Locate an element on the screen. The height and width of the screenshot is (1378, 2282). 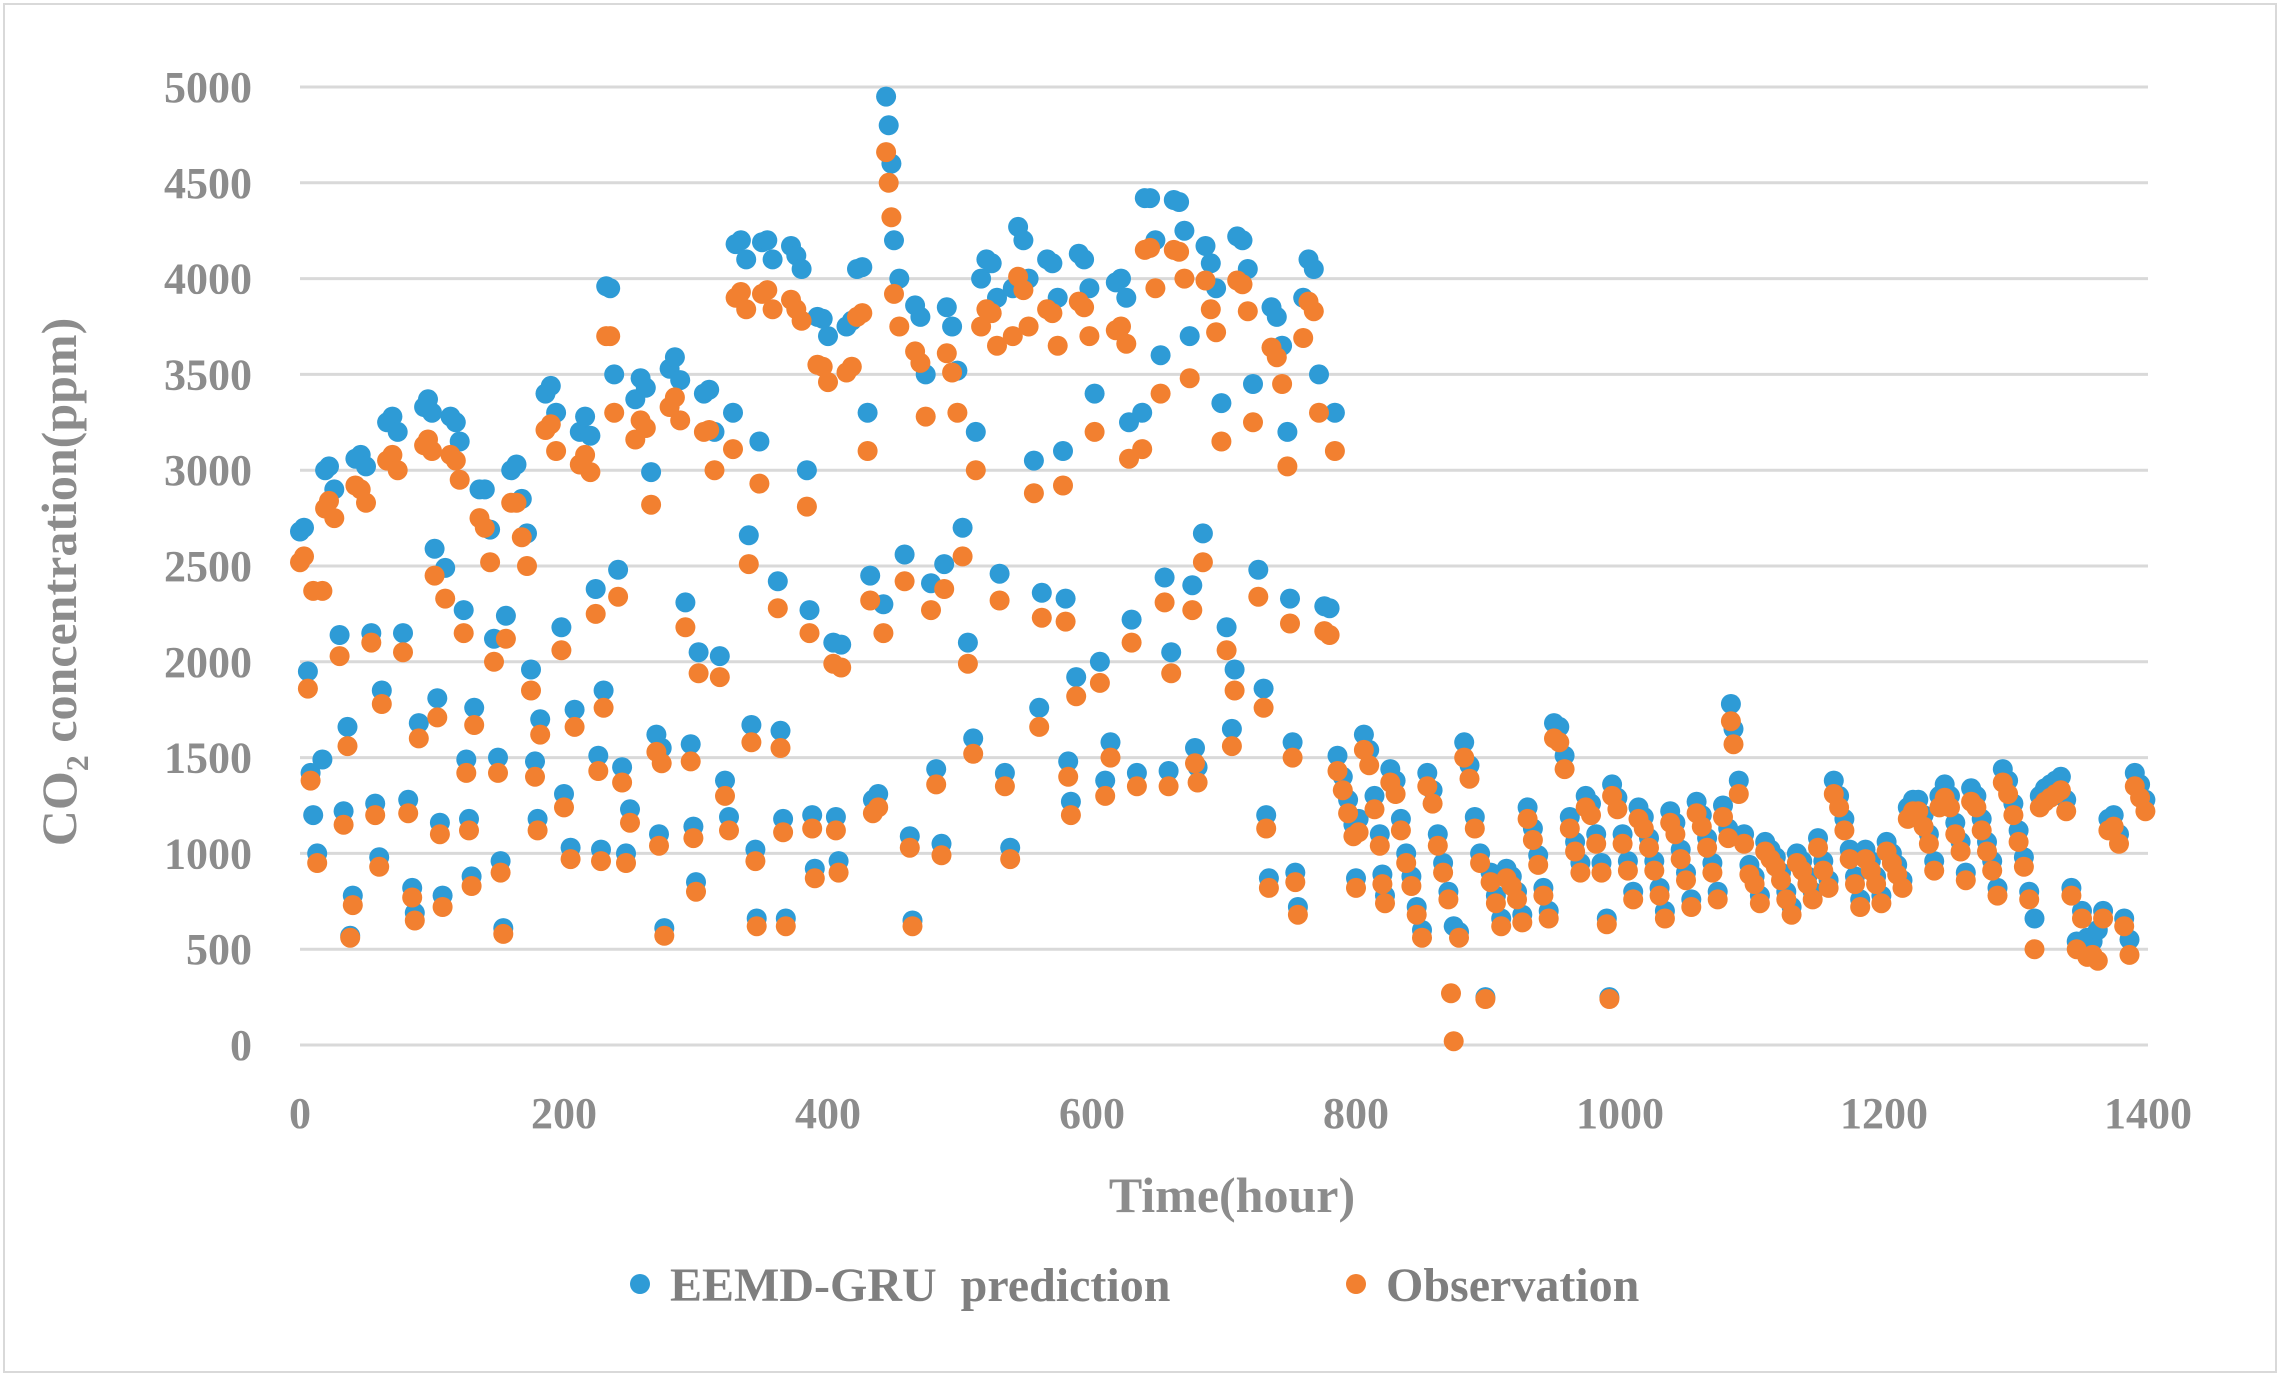
y-tick-label: 3500 is located at coordinates (208, 374).